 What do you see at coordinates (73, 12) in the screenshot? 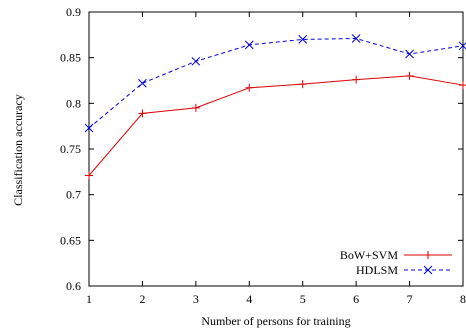
I see `y-tick-label: 0.9` at bounding box center [73, 12].